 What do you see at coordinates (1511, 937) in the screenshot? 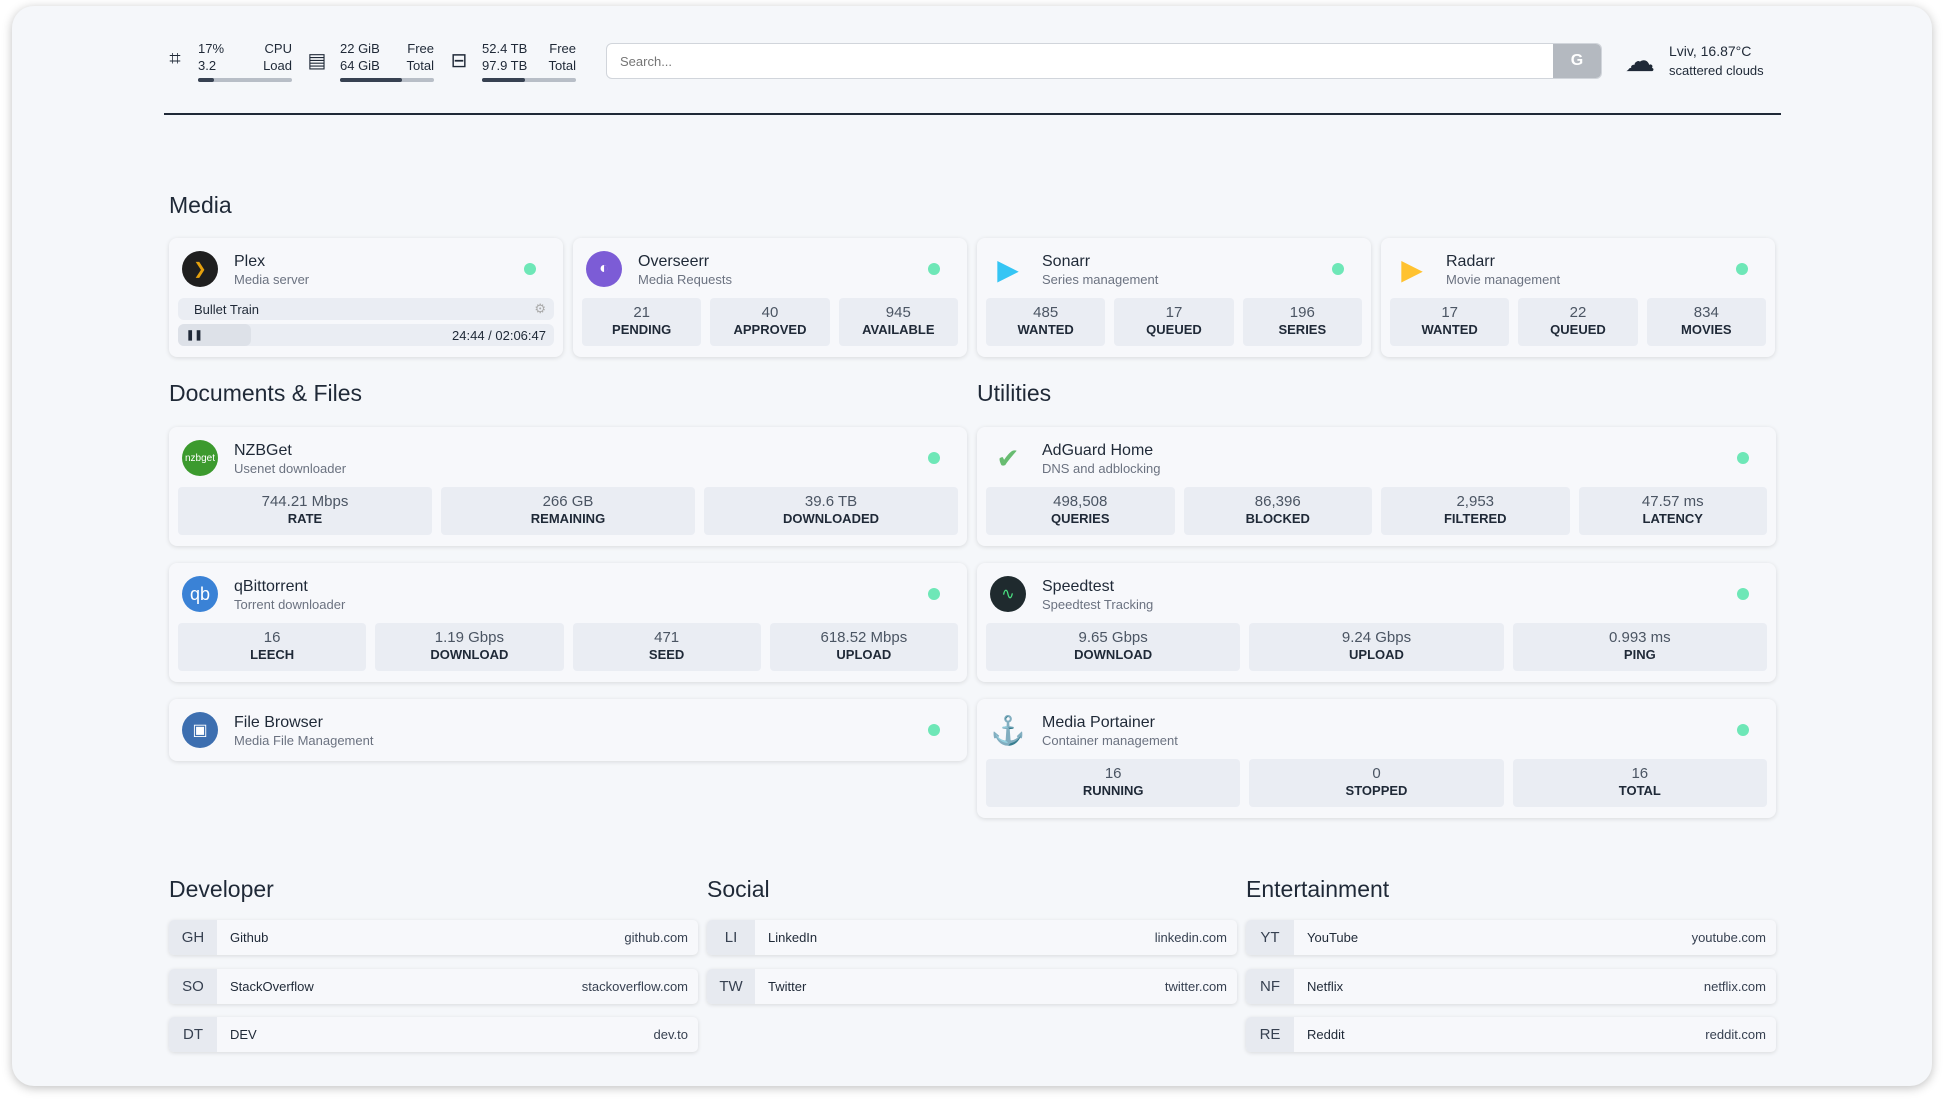
I see `bookmark-youtube: YT YouTube youtube.com` at bounding box center [1511, 937].